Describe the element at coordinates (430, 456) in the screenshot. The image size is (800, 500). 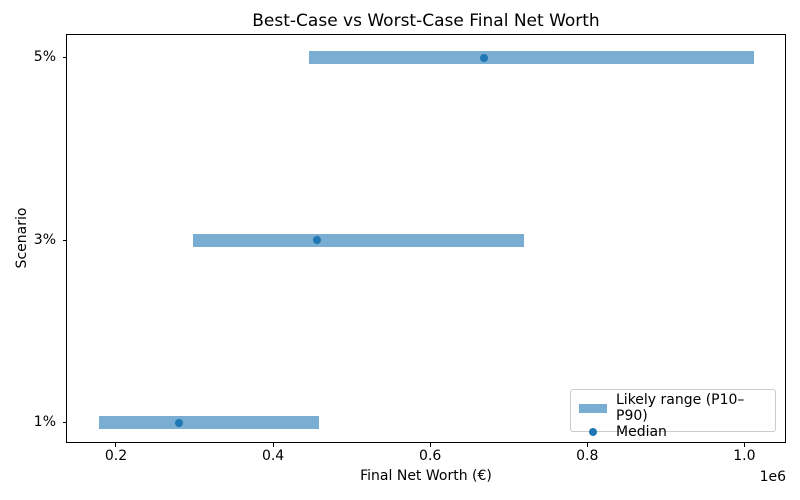
I see `x-tick-label-0.6: 0.6` at that location.